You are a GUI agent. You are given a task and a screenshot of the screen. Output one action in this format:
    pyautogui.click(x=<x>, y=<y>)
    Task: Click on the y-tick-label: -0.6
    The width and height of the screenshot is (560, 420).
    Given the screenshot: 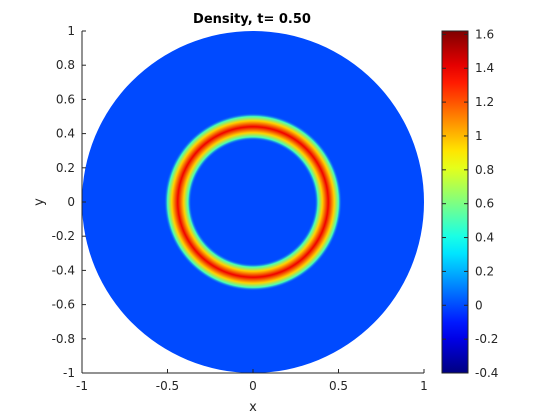 What is the action you would take?
    pyautogui.click(x=63, y=305)
    